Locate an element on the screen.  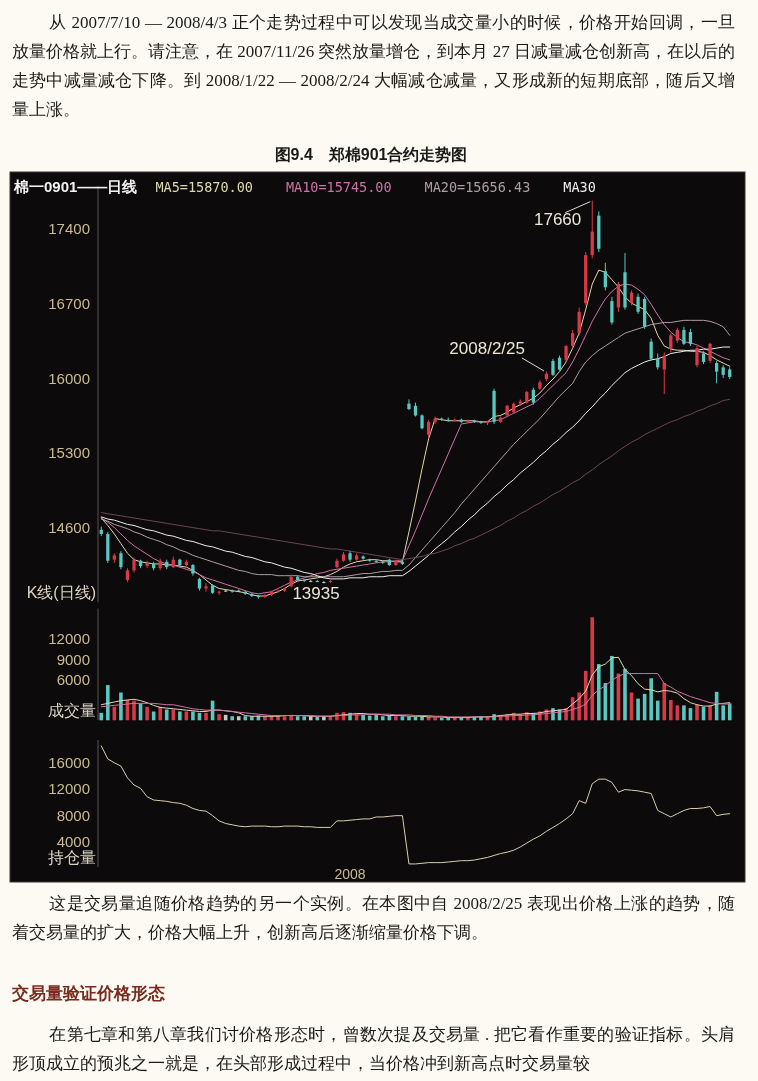
title: 图9.4 郑棉901合约走势图 is located at coordinates (371, 154).